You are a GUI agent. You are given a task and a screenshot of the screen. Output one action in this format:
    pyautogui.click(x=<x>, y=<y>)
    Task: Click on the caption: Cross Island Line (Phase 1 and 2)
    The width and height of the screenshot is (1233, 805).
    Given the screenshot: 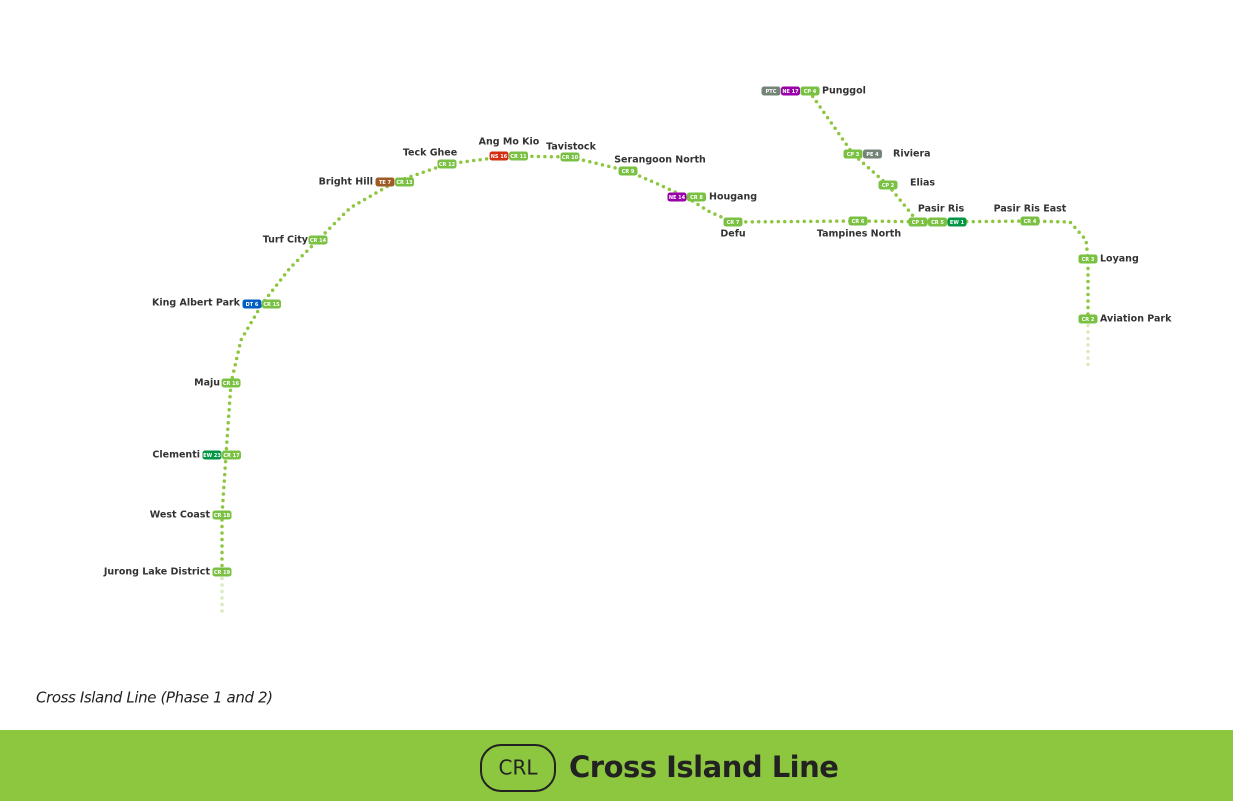 What is the action you would take?
    pyautogui.click(x=154, y=698)
    